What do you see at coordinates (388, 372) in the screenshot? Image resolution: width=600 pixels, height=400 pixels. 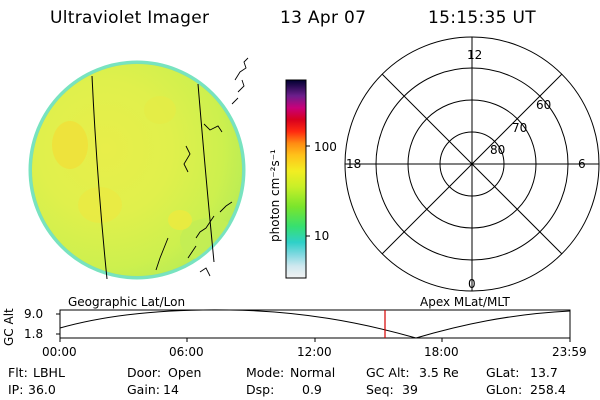 I see `gc-alt-label: GC Alt:` at bounding box center [388, 372].